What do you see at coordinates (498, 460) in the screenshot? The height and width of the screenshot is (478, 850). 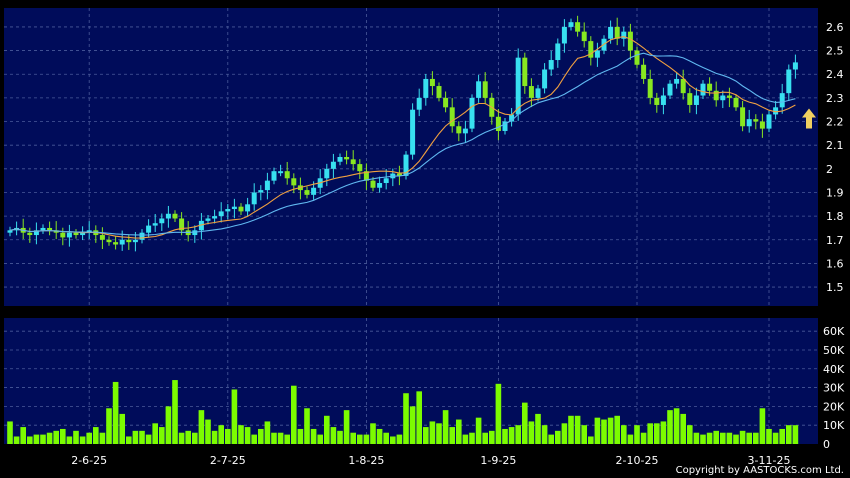 I see `date-tick-label: 1-9-25` at bounding box center [498, 460].